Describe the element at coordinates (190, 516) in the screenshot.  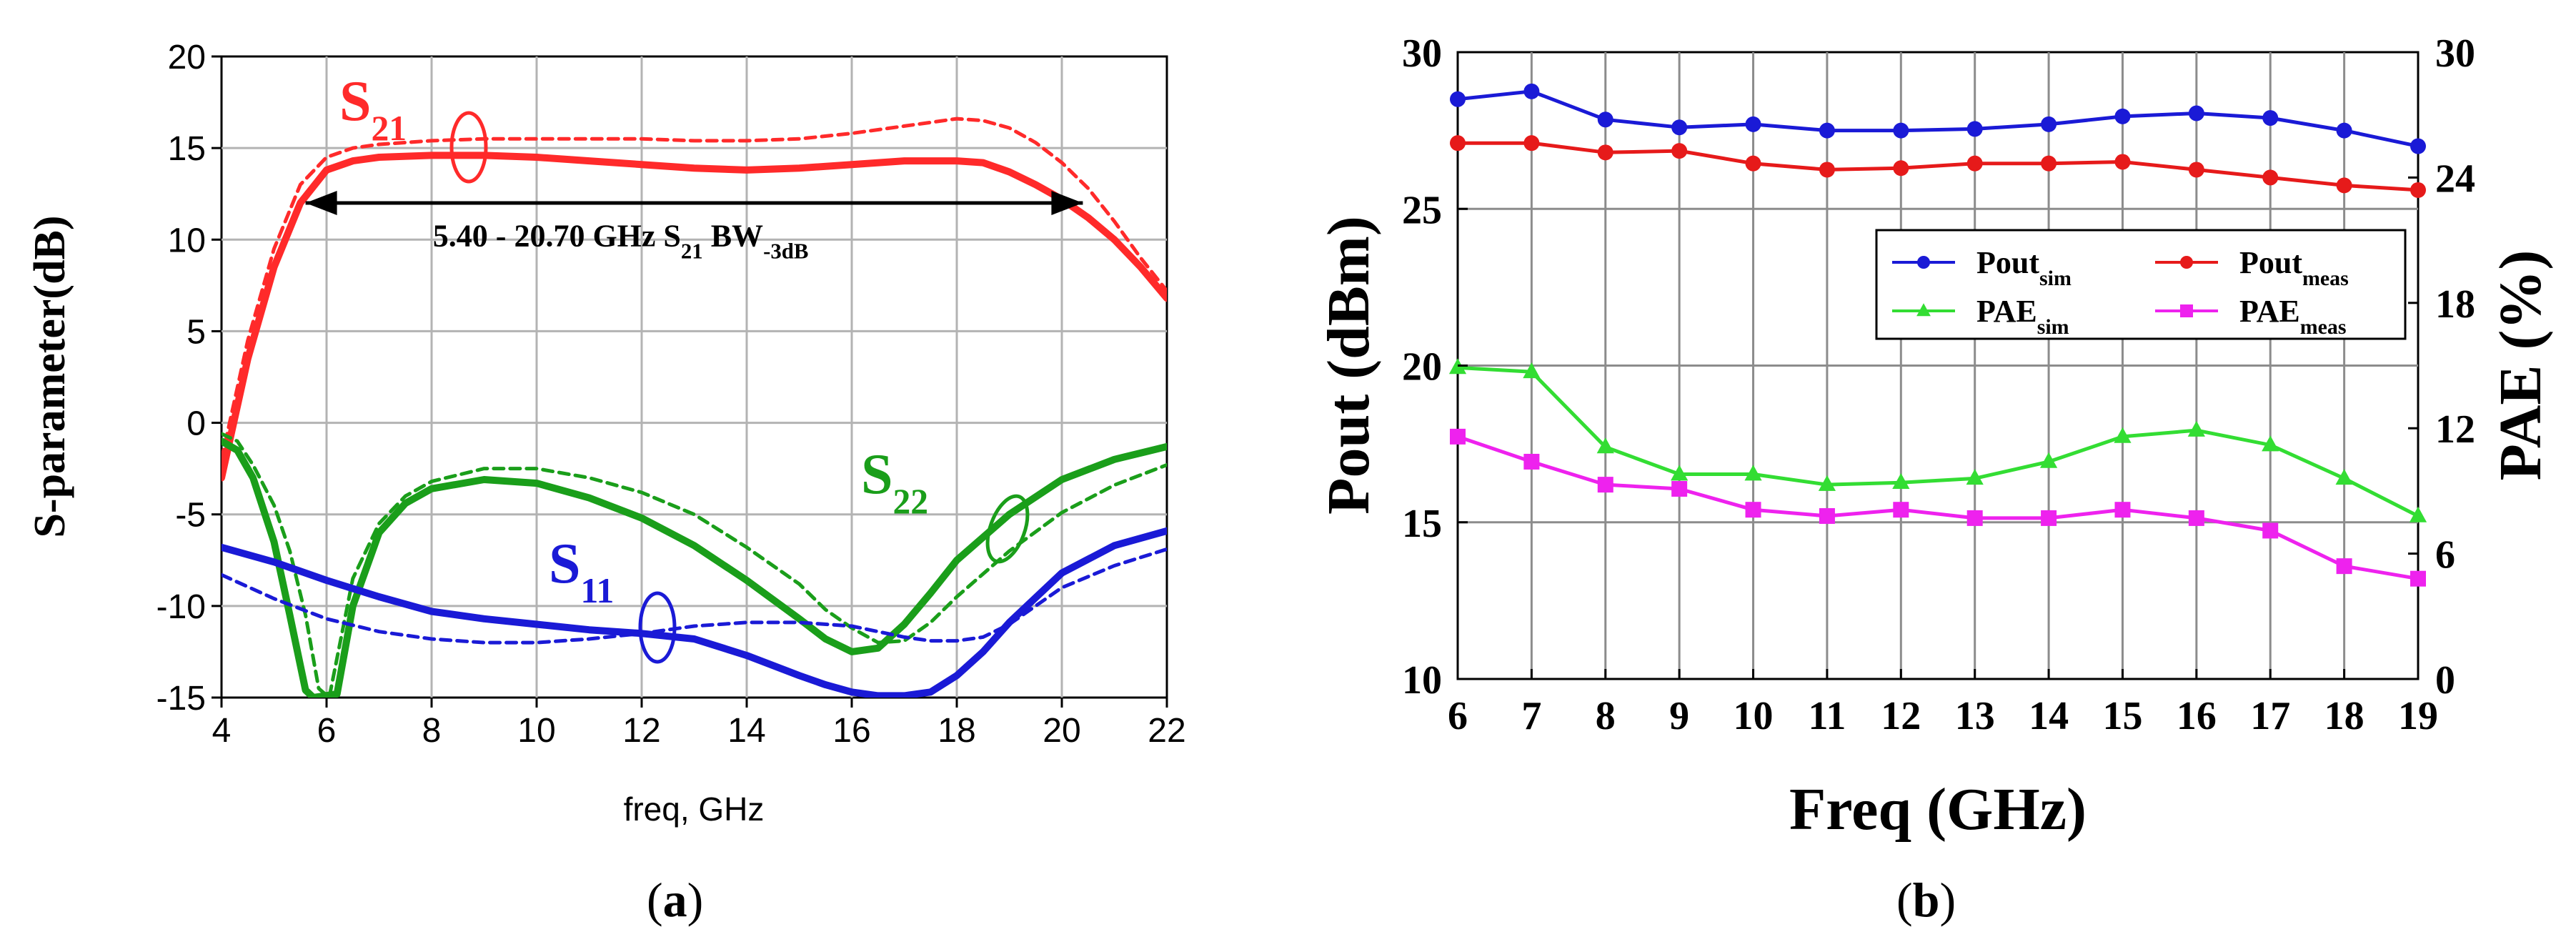
I see `panel-a-ytick-label: -5` at that location.